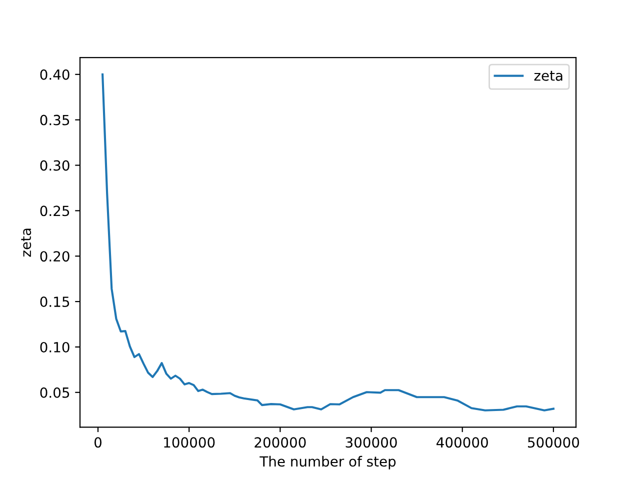 This screenshot has width=640, height=480. I want to click on y-tick-label: 0.10, so click(55, 347).